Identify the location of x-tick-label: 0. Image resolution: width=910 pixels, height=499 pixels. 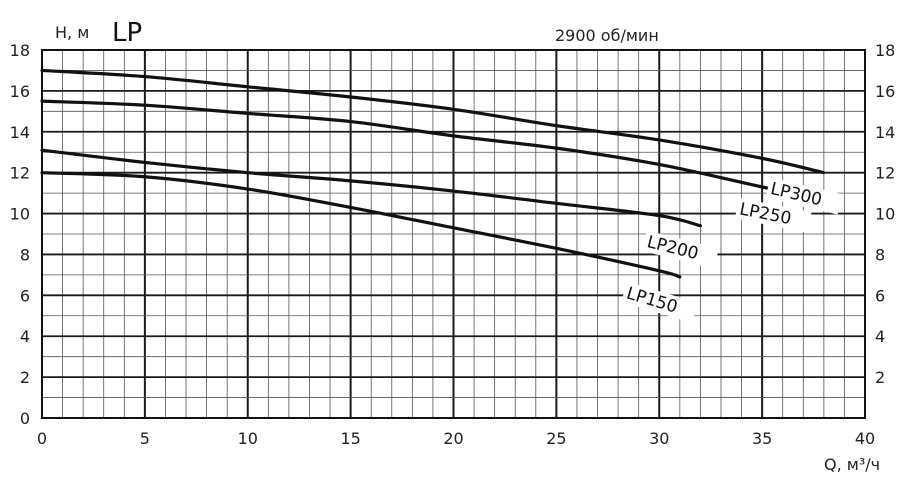
(42, 438).